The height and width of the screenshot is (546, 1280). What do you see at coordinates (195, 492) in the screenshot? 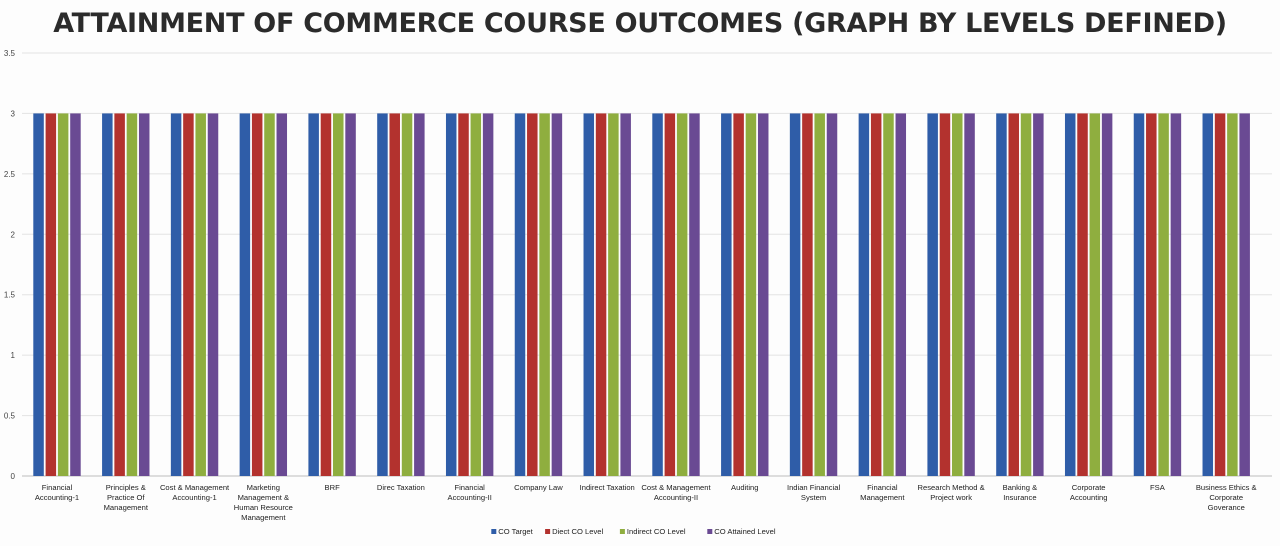
I see `category-label: Cost & Management Accounting-1` at bounding box center [195, 492].